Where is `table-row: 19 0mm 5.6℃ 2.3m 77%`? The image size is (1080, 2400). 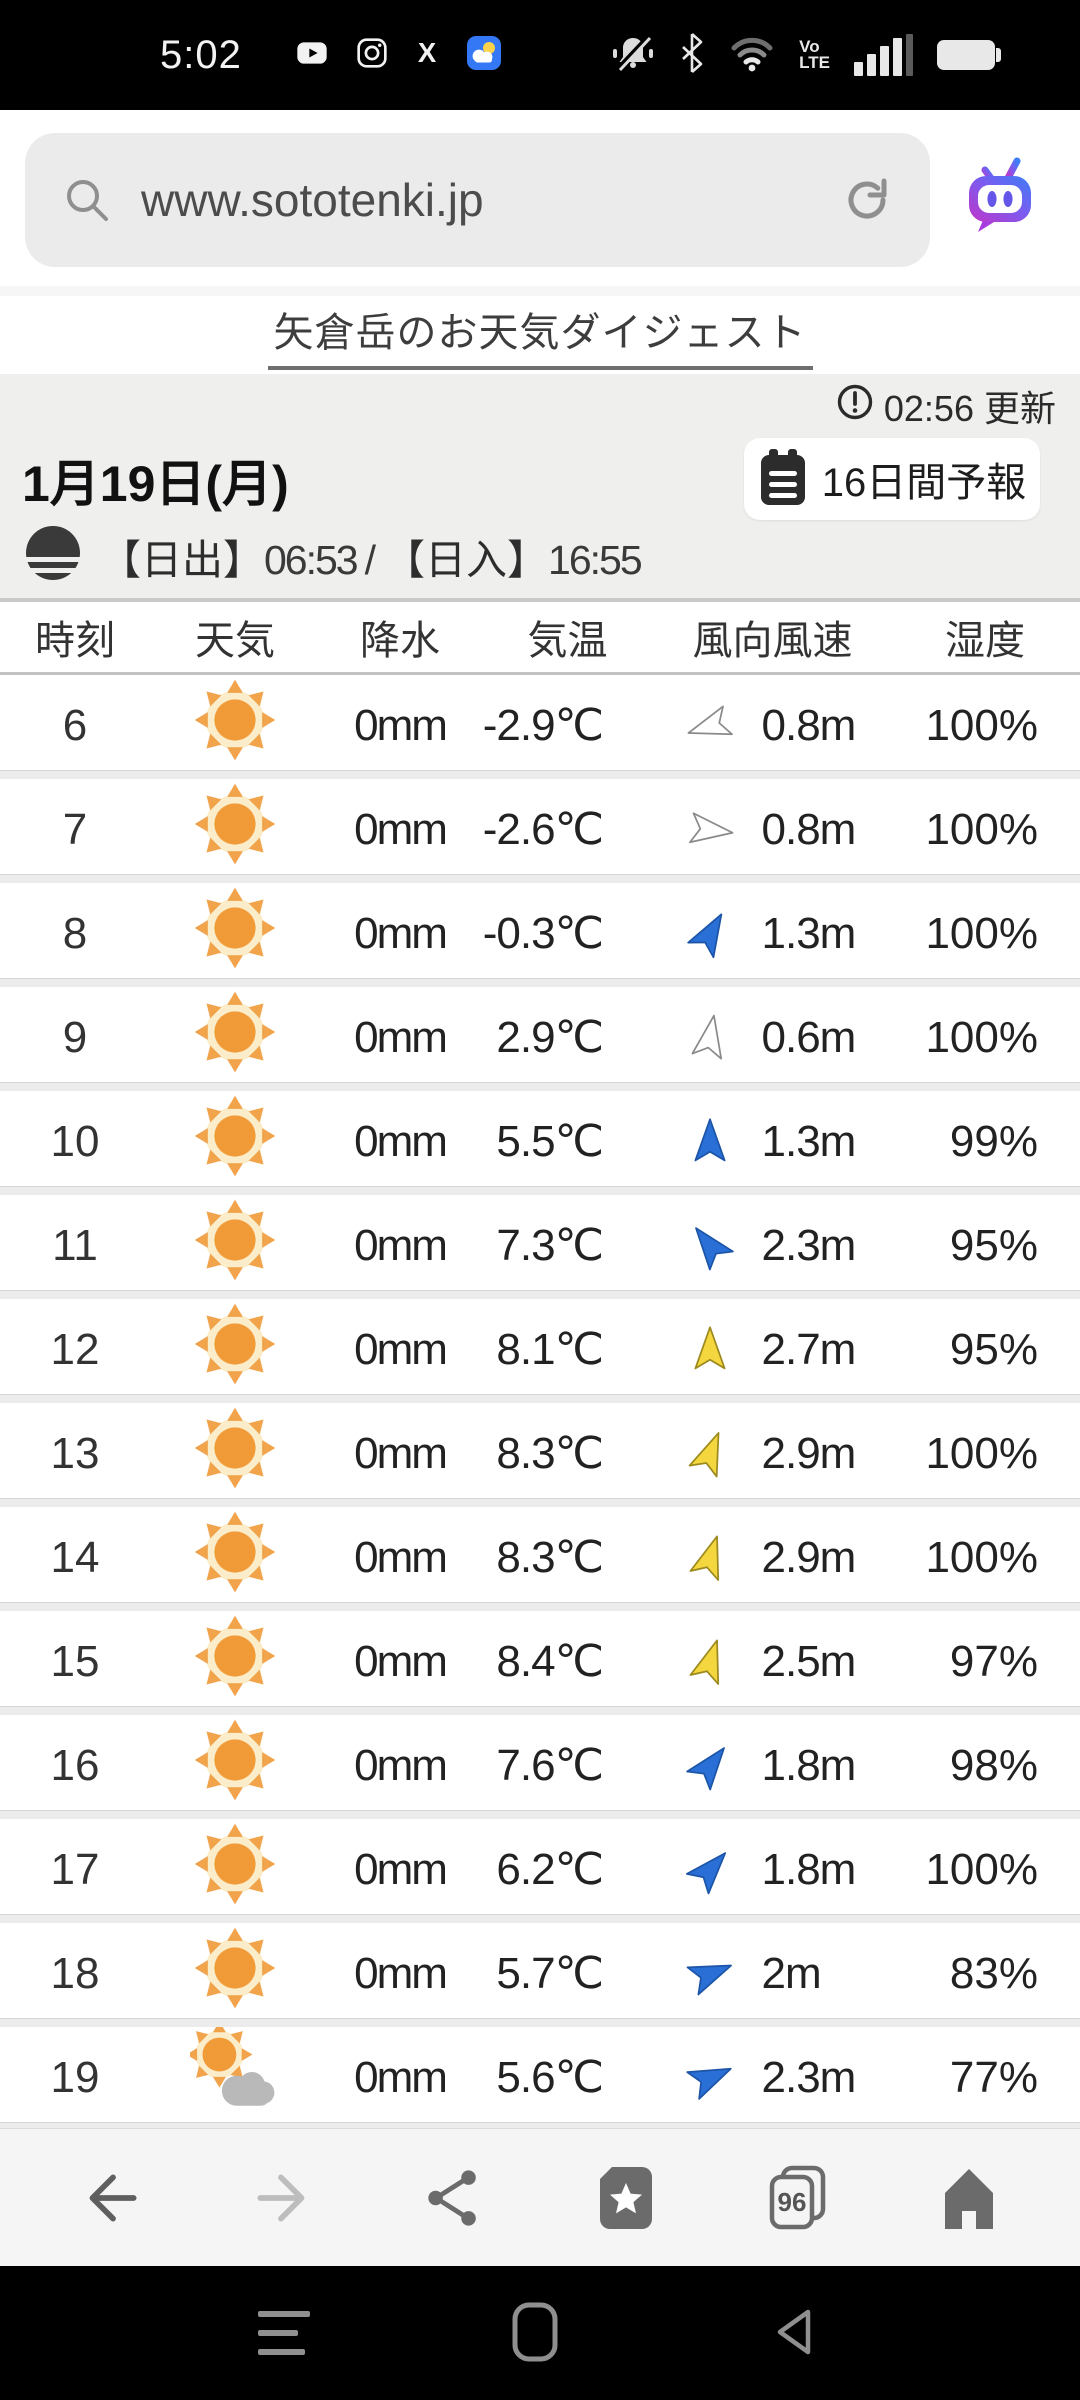 table-row: 19 0mm 5.6℃ 2.3m 77% is located at coordinates (540, 2071).